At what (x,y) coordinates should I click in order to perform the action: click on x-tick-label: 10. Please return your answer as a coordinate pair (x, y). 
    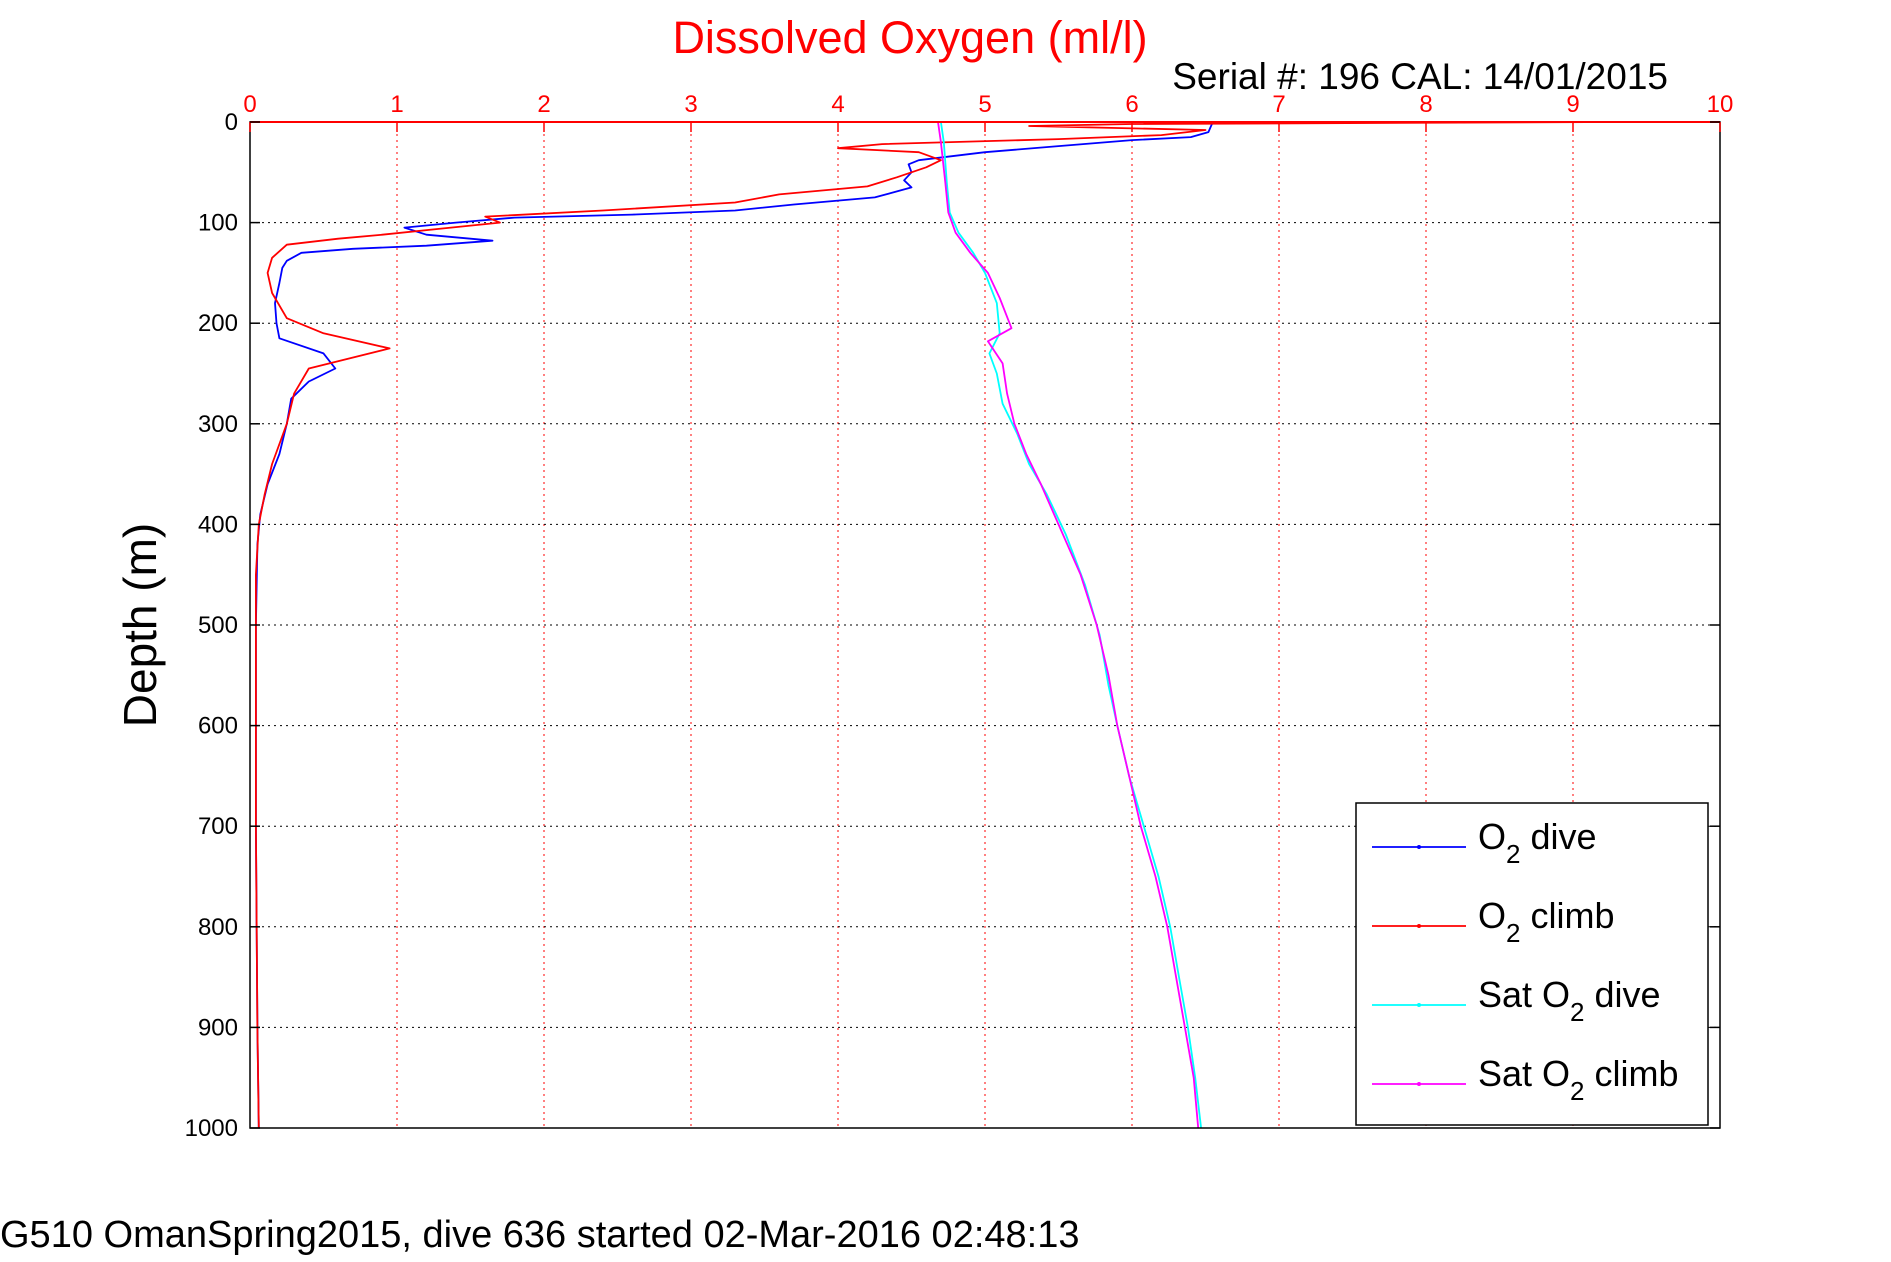
    Looking at the image, I should click on (1720, 104).